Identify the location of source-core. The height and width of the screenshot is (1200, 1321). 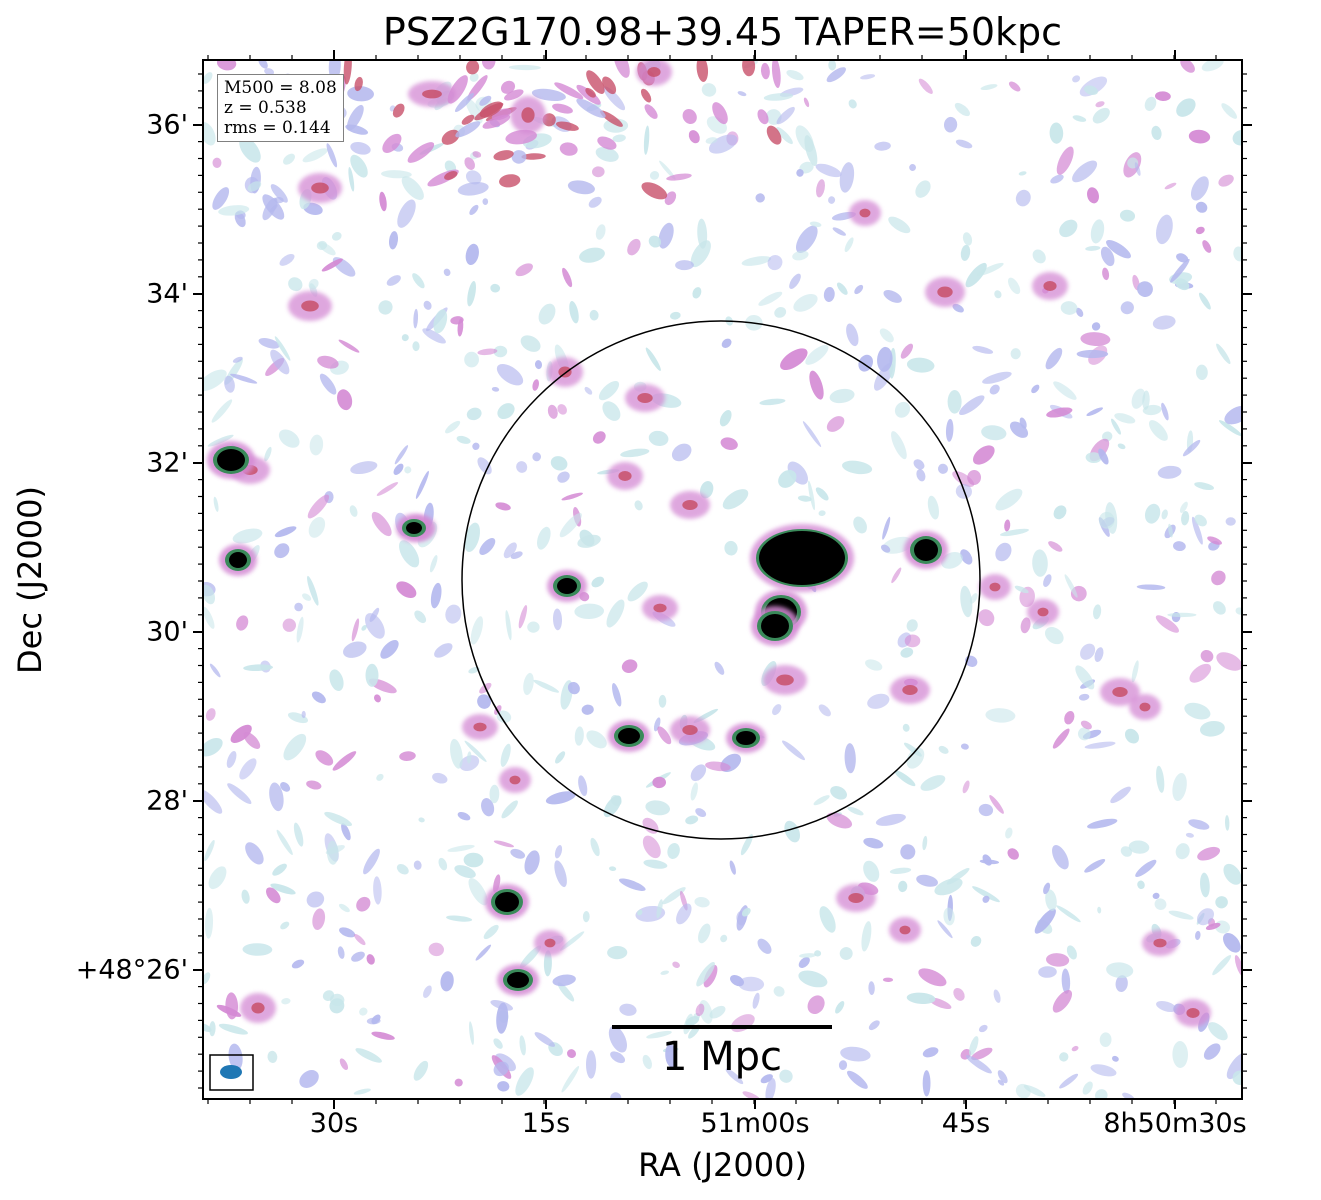
(567, 586).